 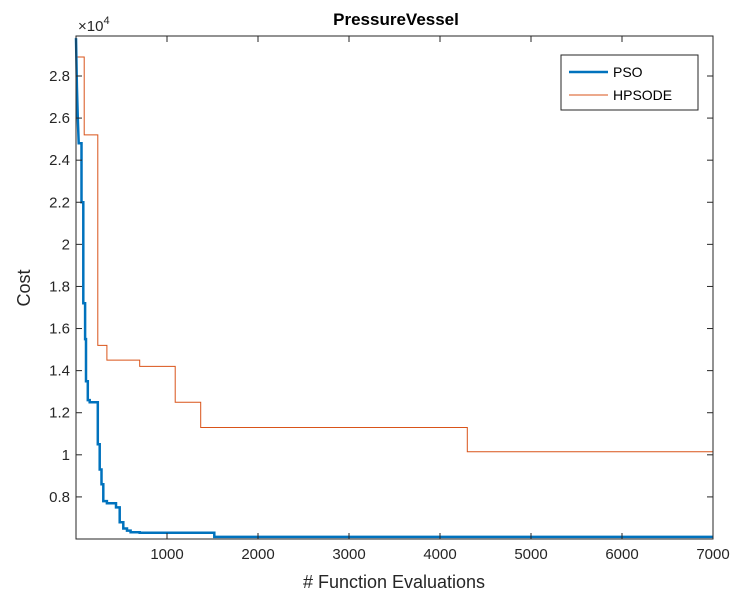 What do you see at coordinates (642, 95) in the screenshot?
I see `legend-label-hpsode: HPSODE` at bounding box center [642, 95].